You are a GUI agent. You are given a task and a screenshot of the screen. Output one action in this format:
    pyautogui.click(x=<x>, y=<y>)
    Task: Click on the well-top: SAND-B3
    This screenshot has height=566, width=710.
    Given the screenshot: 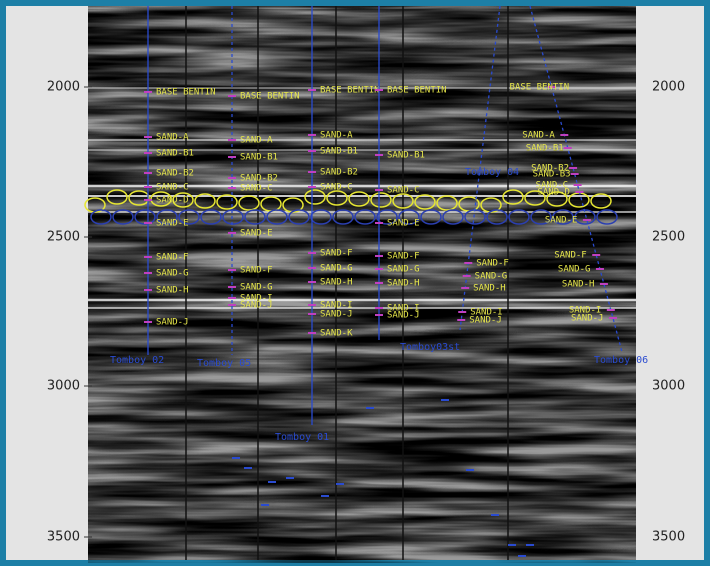 What is the action you would take?
    pyautogui.click(x=552, y=175)
    